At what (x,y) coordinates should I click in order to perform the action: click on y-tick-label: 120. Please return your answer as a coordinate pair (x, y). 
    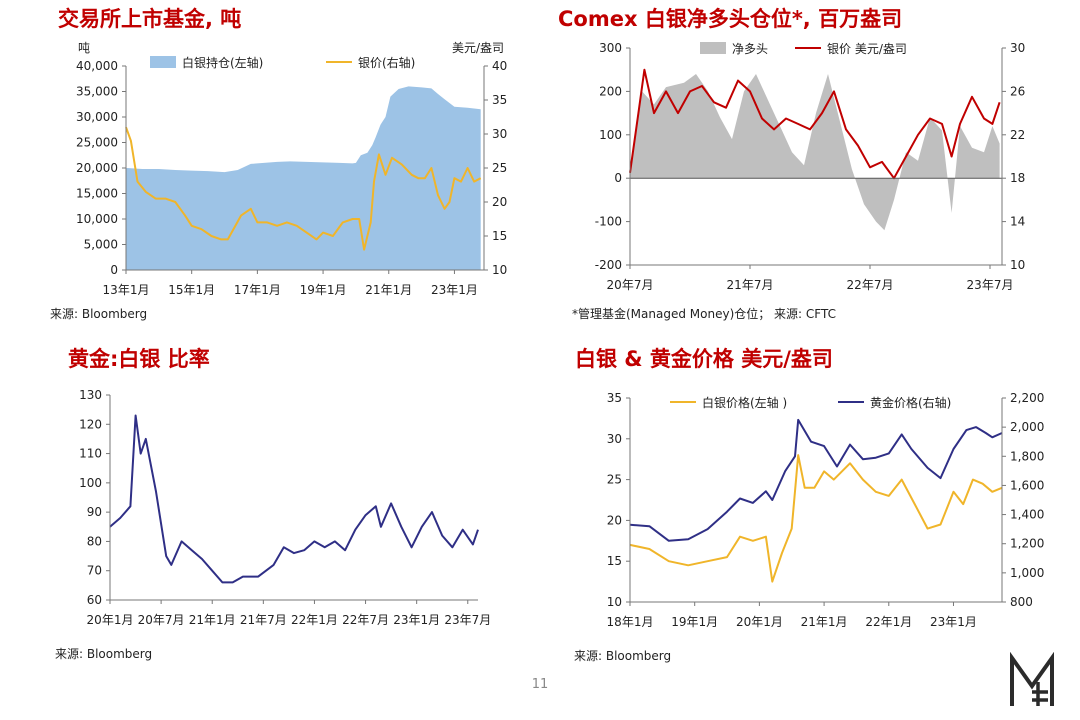
    Looking at the image, I should click on (90, 424).